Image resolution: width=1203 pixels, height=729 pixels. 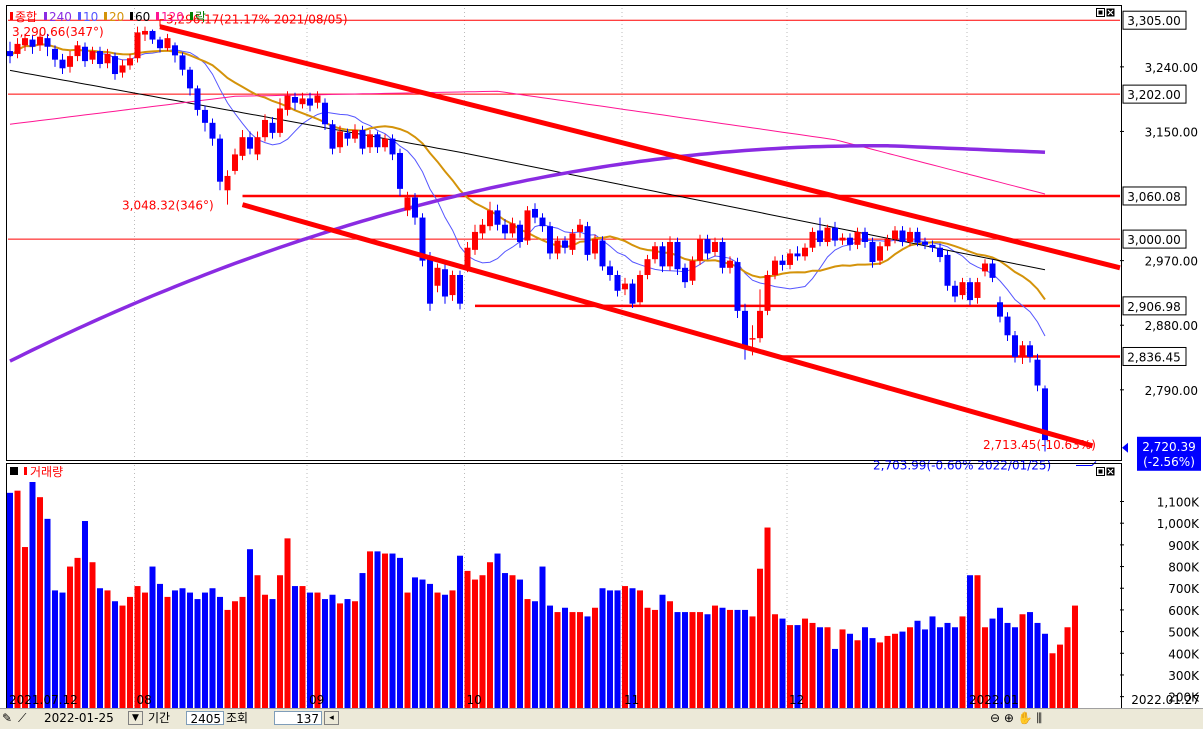 I want to click on draw-trend-icon: ⟋, so click(x=22, y=718).